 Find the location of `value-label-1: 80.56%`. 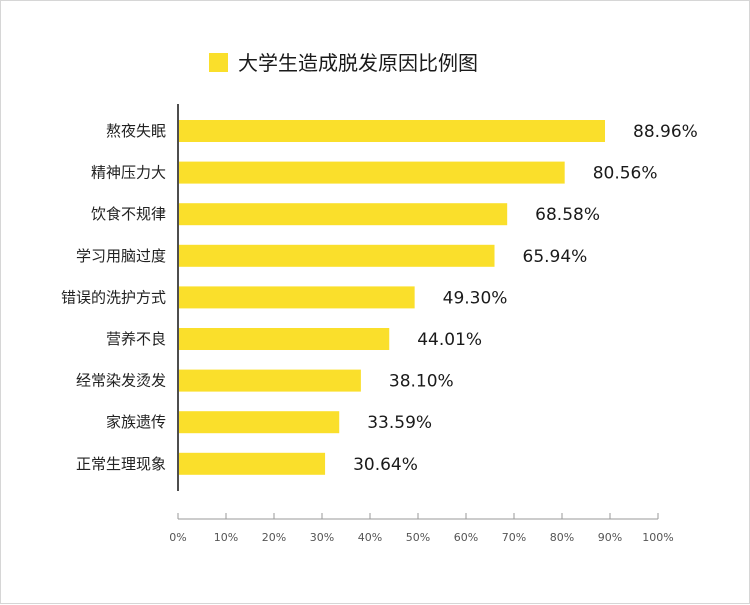

value-label-1: 80.56% is located at coordinates (625, 174).